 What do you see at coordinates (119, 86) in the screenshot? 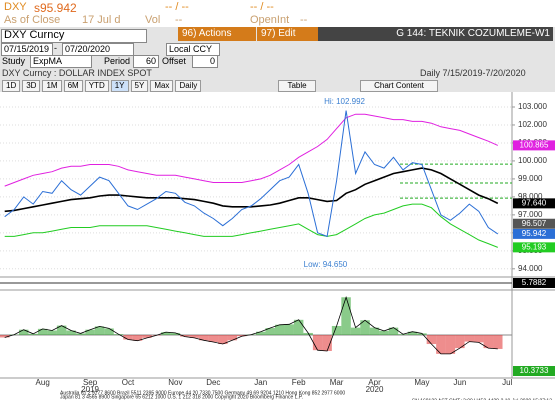
I see `period-button: 1Y` at bounding box center [119, 86].